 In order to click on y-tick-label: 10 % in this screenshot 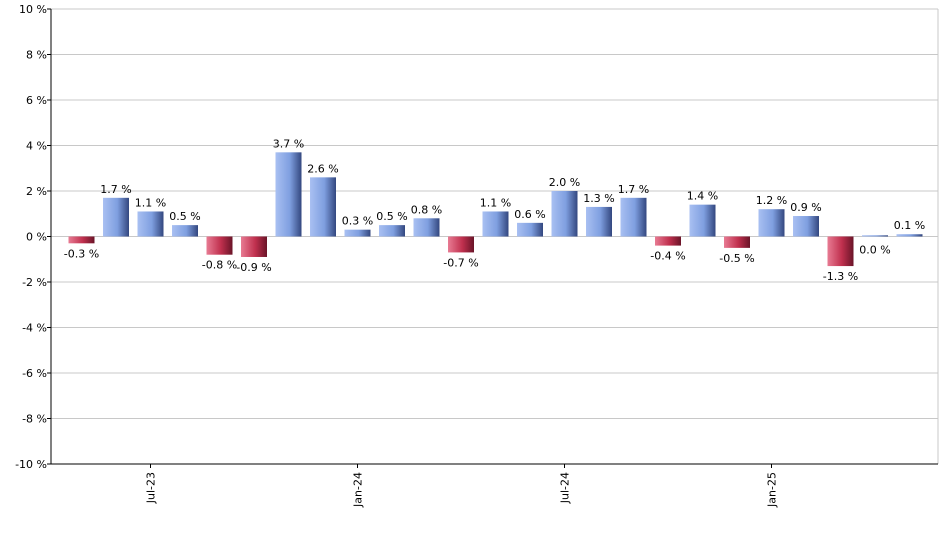, I will do `click(33, 9)`.